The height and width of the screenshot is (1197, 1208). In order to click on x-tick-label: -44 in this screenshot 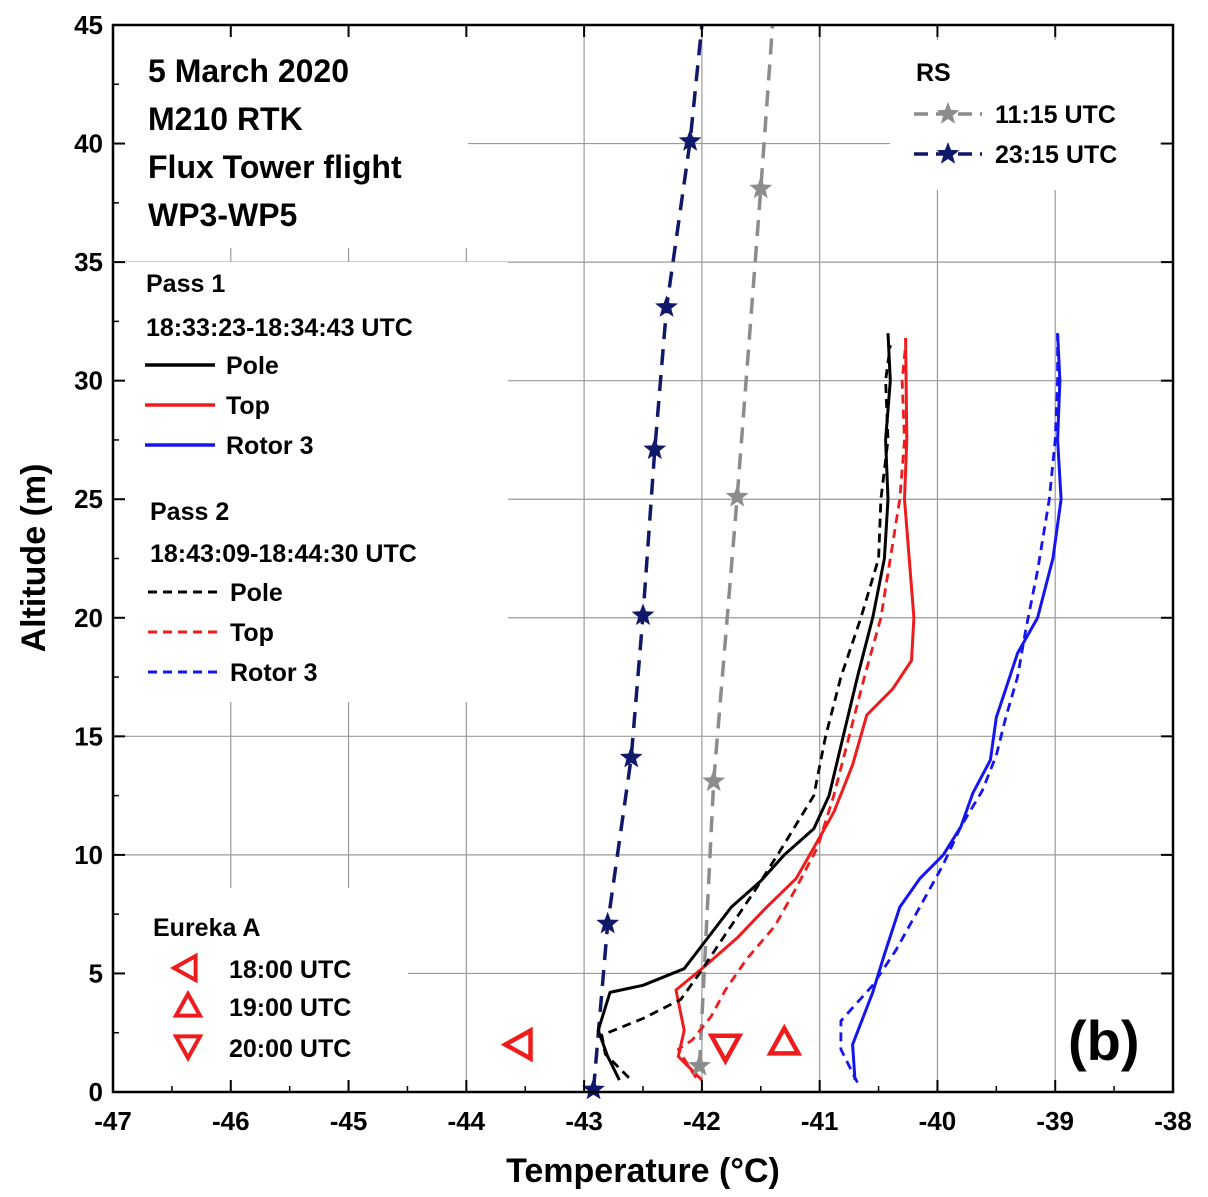, I will do `click(467, 1121)`.